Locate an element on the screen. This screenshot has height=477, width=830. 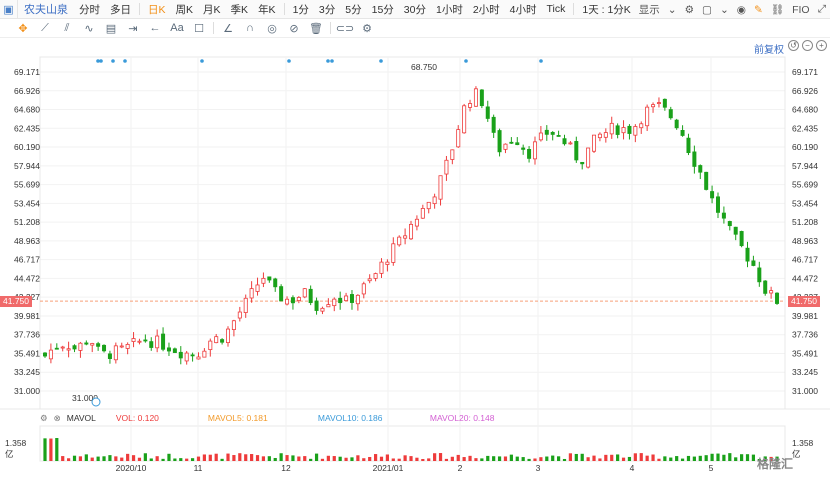
stock-name: 农夫山泉 is located at coordinates (46, 10).